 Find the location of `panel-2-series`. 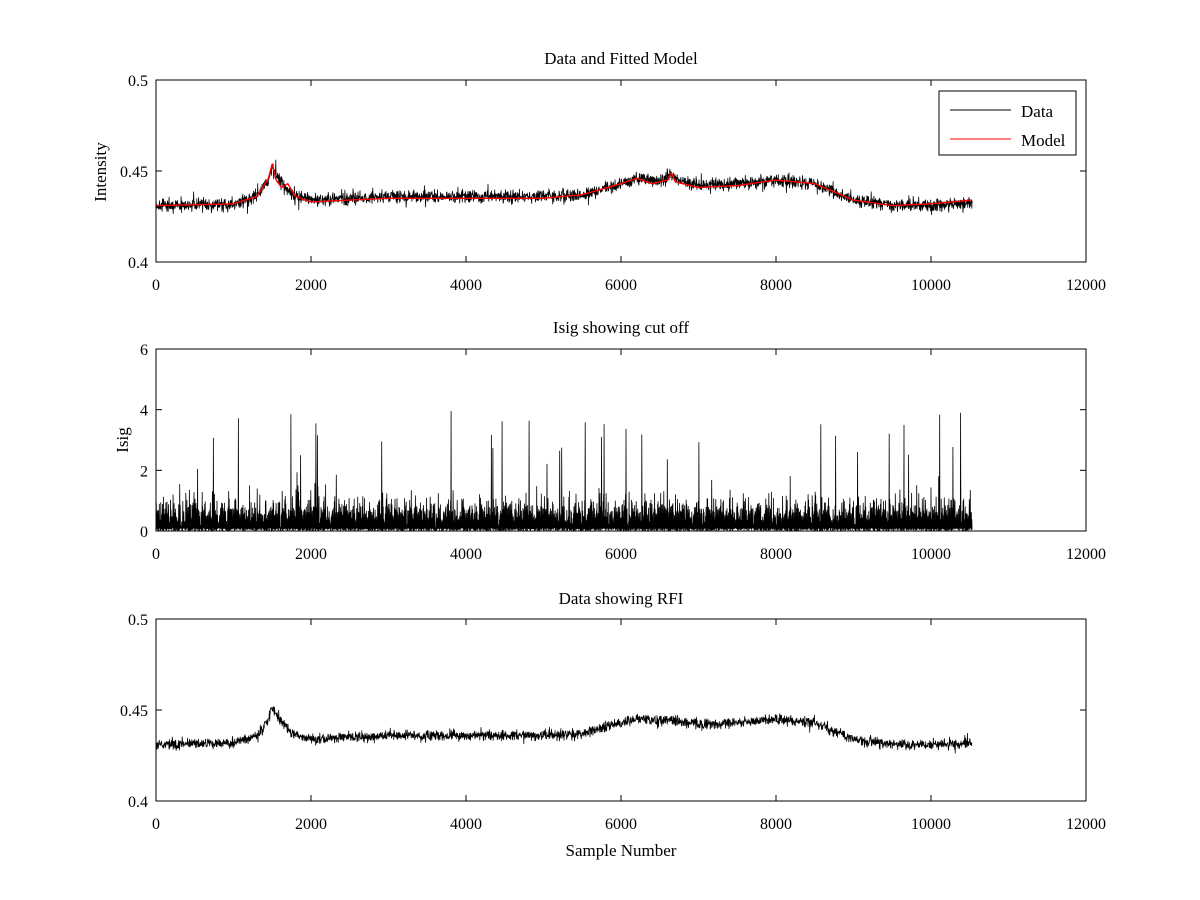

panel-2-series is located at coordinates (564, 471).